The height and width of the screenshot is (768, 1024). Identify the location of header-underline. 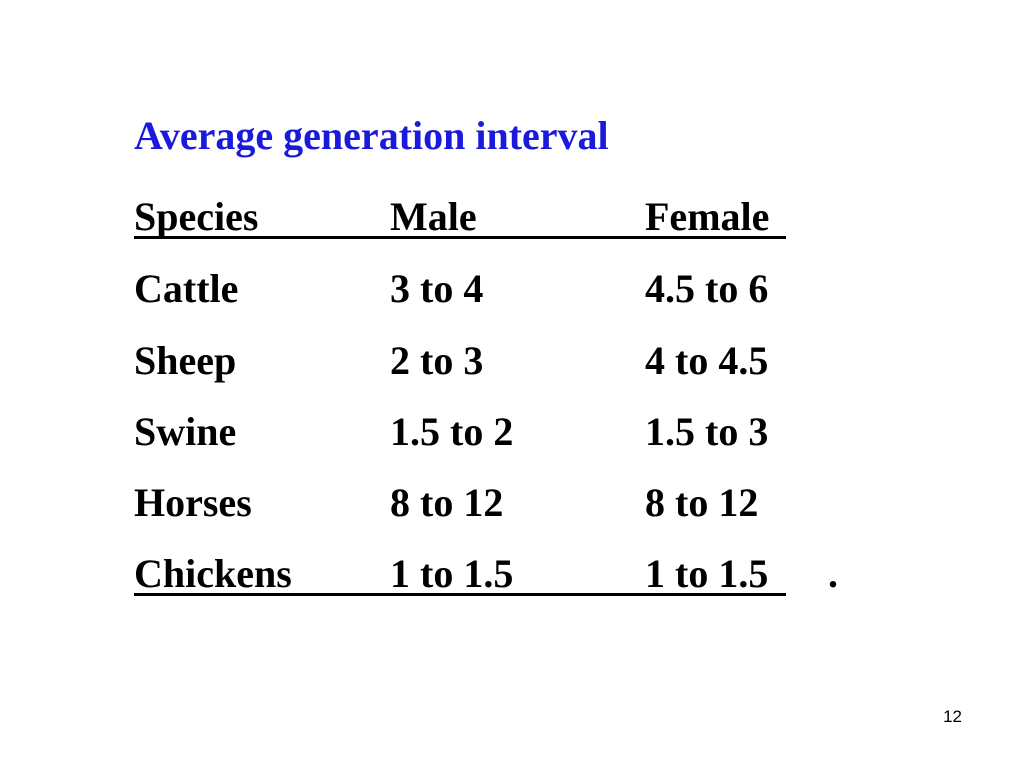
(460, 237).